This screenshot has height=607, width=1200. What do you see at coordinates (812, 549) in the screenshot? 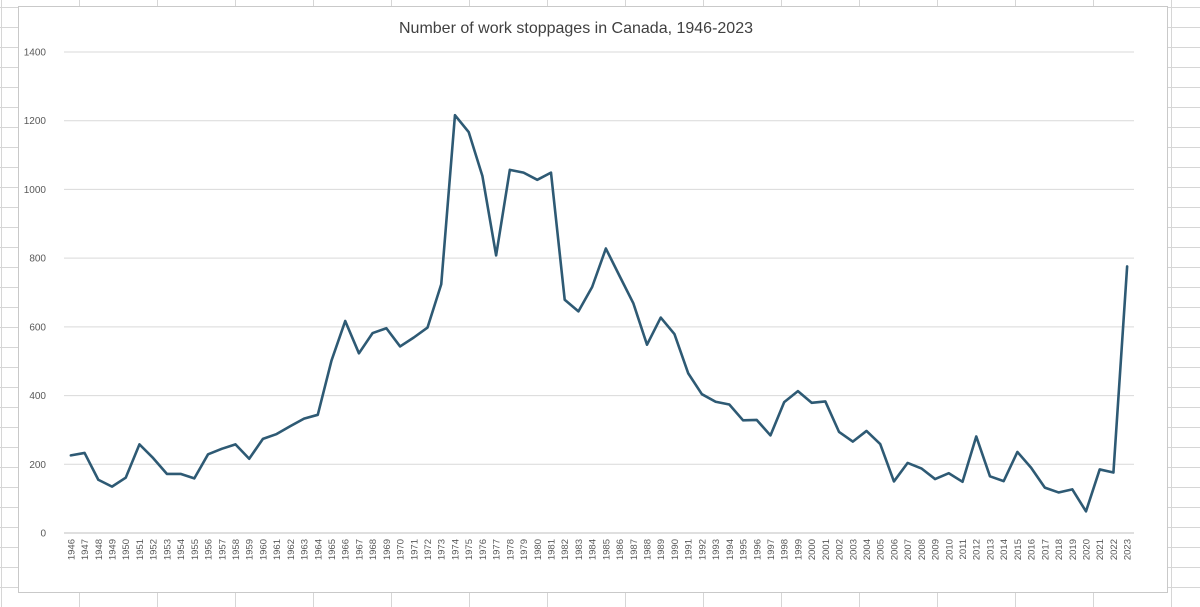
I see `x-tick-label: 2000` at bounding box center [812, 549].